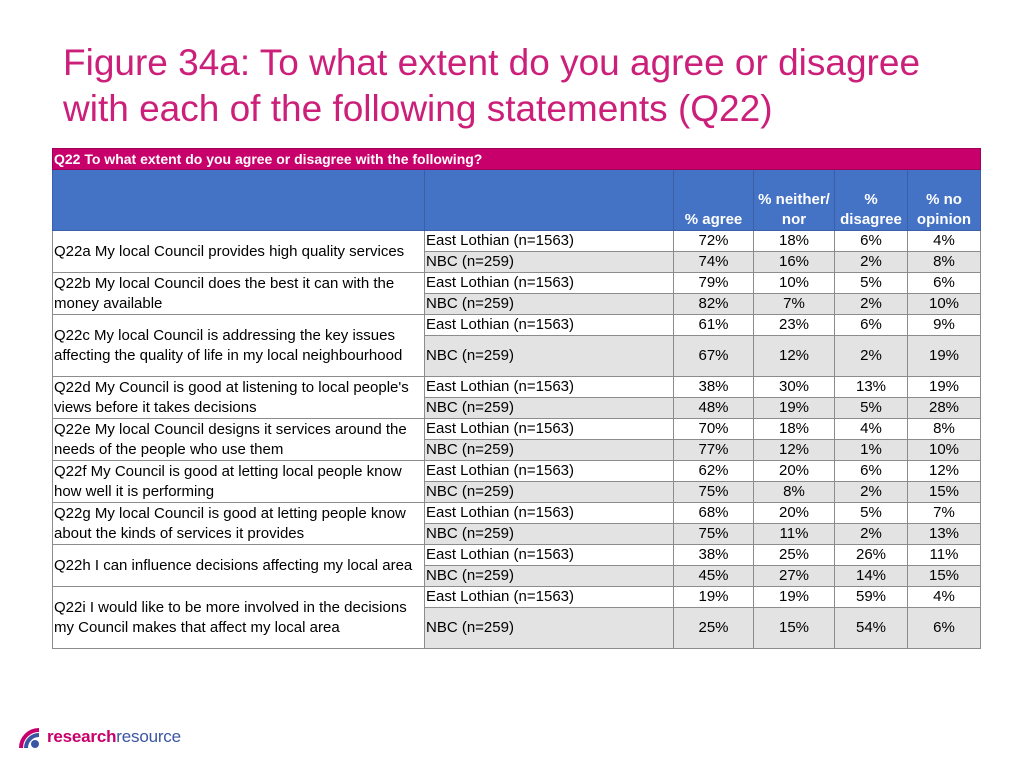  I want to click on research-resource-logo: researchresource, so click(99, 737).